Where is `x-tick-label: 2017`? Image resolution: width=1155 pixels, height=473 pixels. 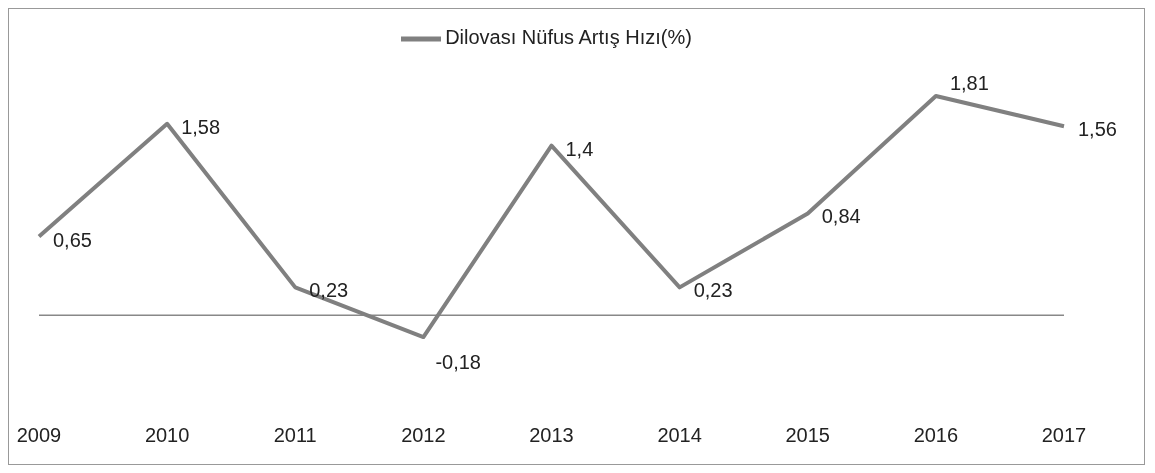 x-tick-label: 2017 is located at coordinates (1064, 435).